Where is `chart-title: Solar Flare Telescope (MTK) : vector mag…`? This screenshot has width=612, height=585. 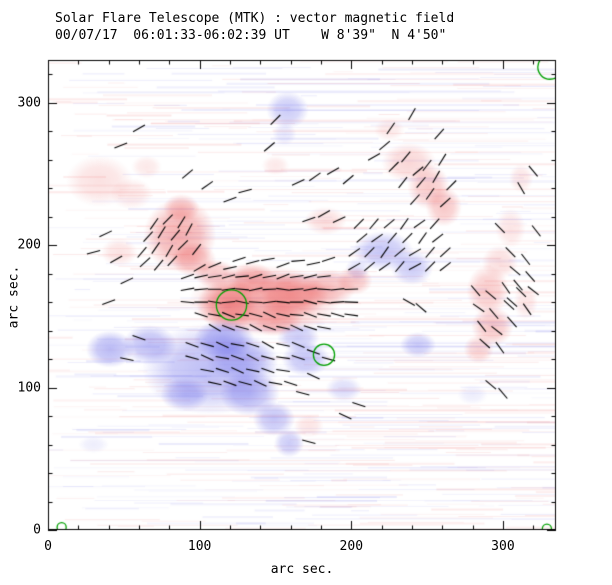
chart-title: Solar Flare Telescope (MTK) : vector mag… is located at coordinates (255, 18).